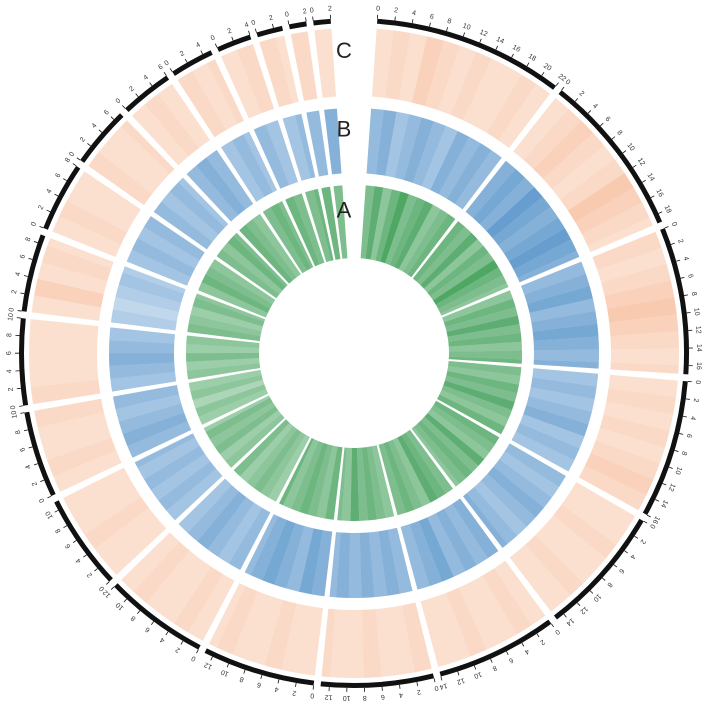  I want to click on tick-label: 22, so click(562, 78).